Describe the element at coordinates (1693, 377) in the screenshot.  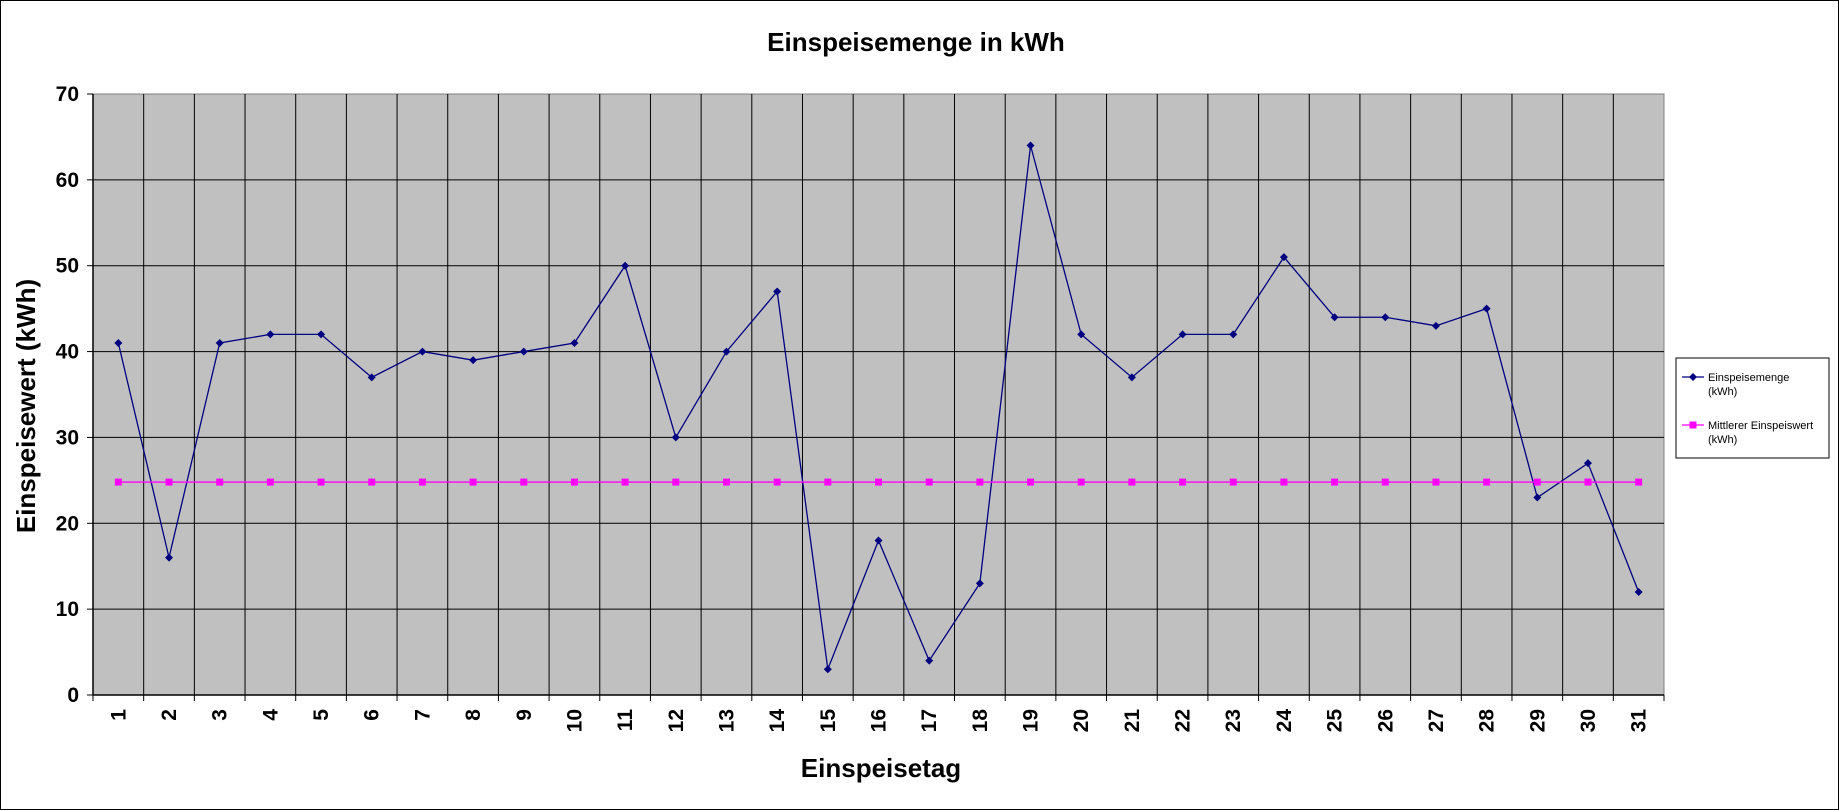
I see `legend-marker-einspeisemenge` at that location.